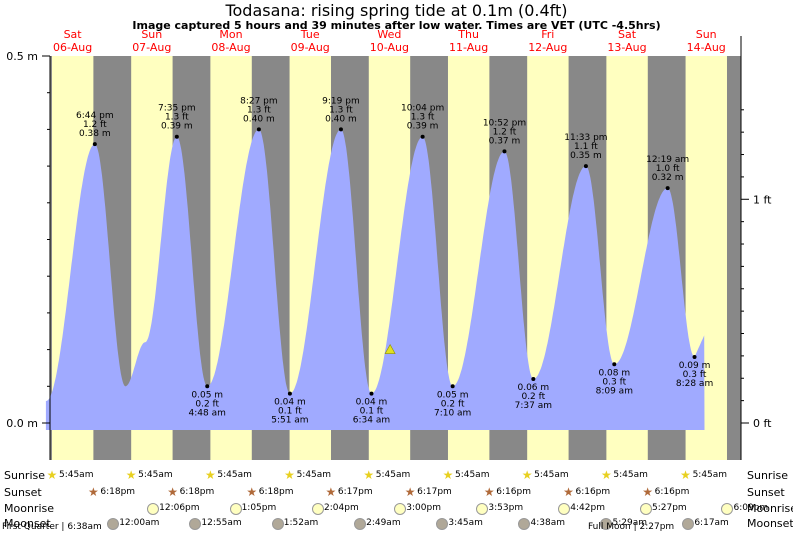 The image size is (793, 538). What do you see at coordinates (586, 147) in the screenshot?
I see `high-tide-label: 1.1 ft` at bounding box center [586, 147].